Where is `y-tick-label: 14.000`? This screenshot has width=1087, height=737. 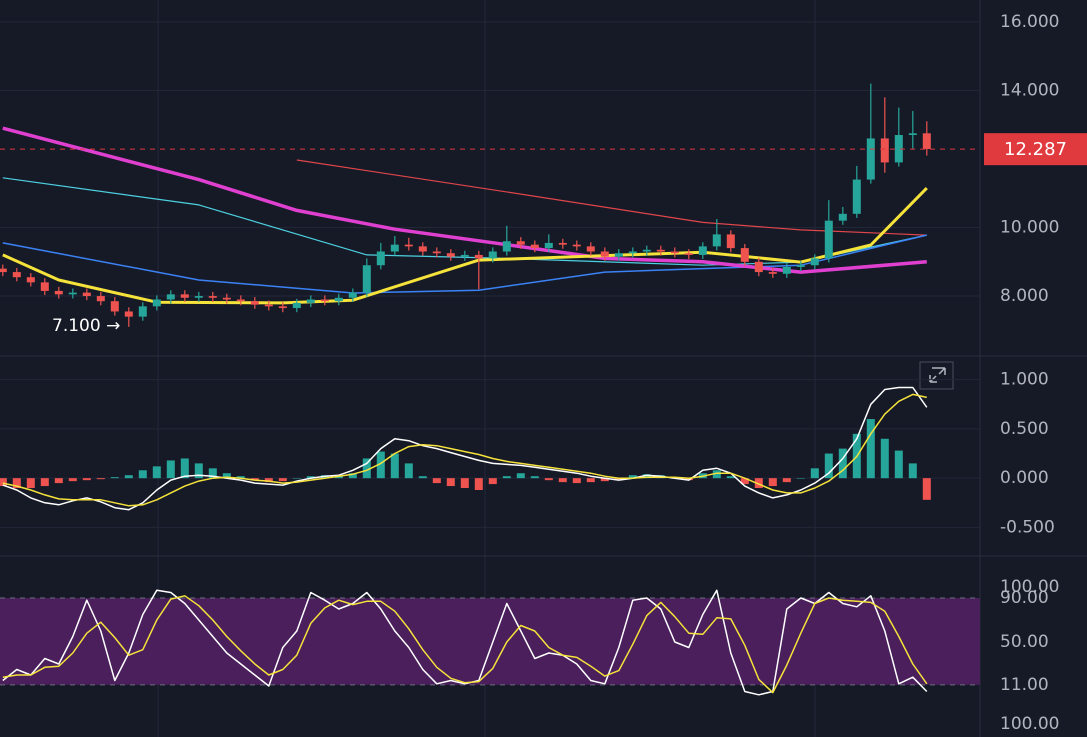
y-tick-label: 14.000 is located at coordinates (1029, 90).